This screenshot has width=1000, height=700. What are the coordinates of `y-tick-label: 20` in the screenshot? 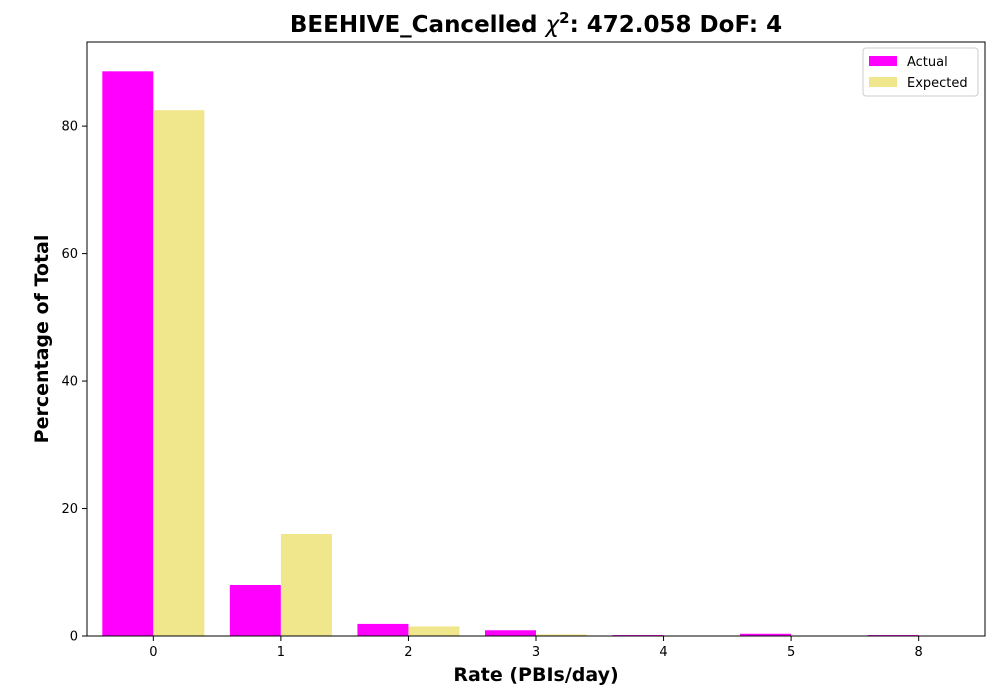 It's located at (69, 509).